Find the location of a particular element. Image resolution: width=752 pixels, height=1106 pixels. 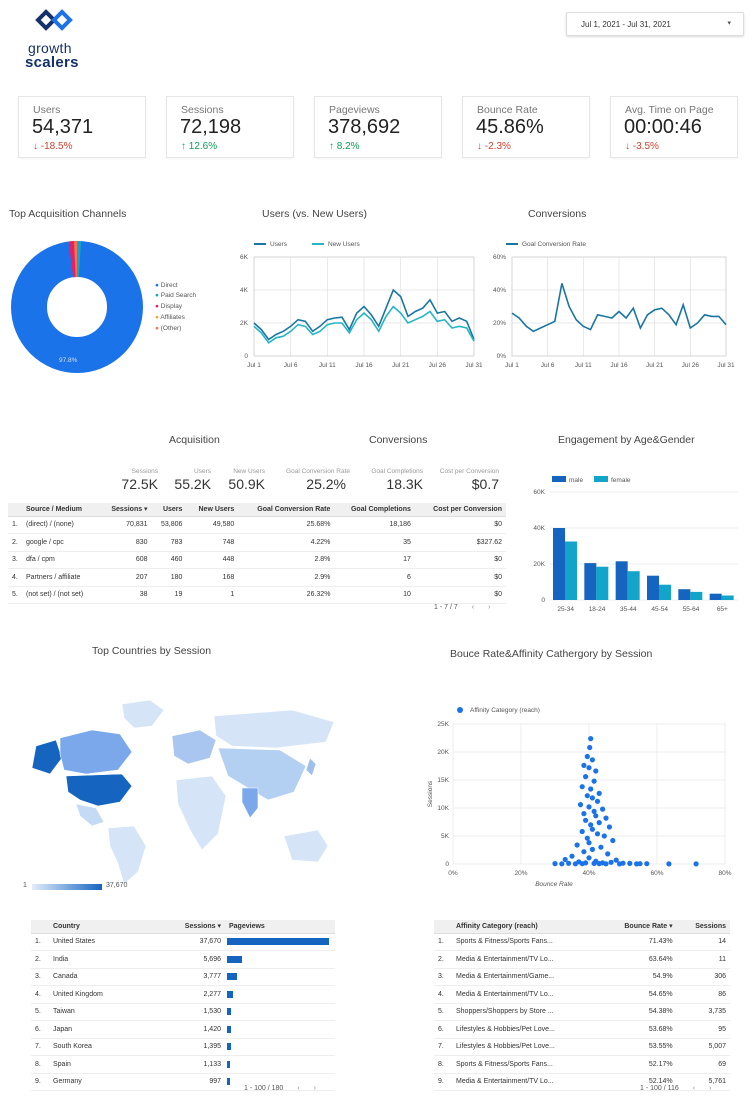

legend-item-display: ● Display is located at coordinates (169, 306).